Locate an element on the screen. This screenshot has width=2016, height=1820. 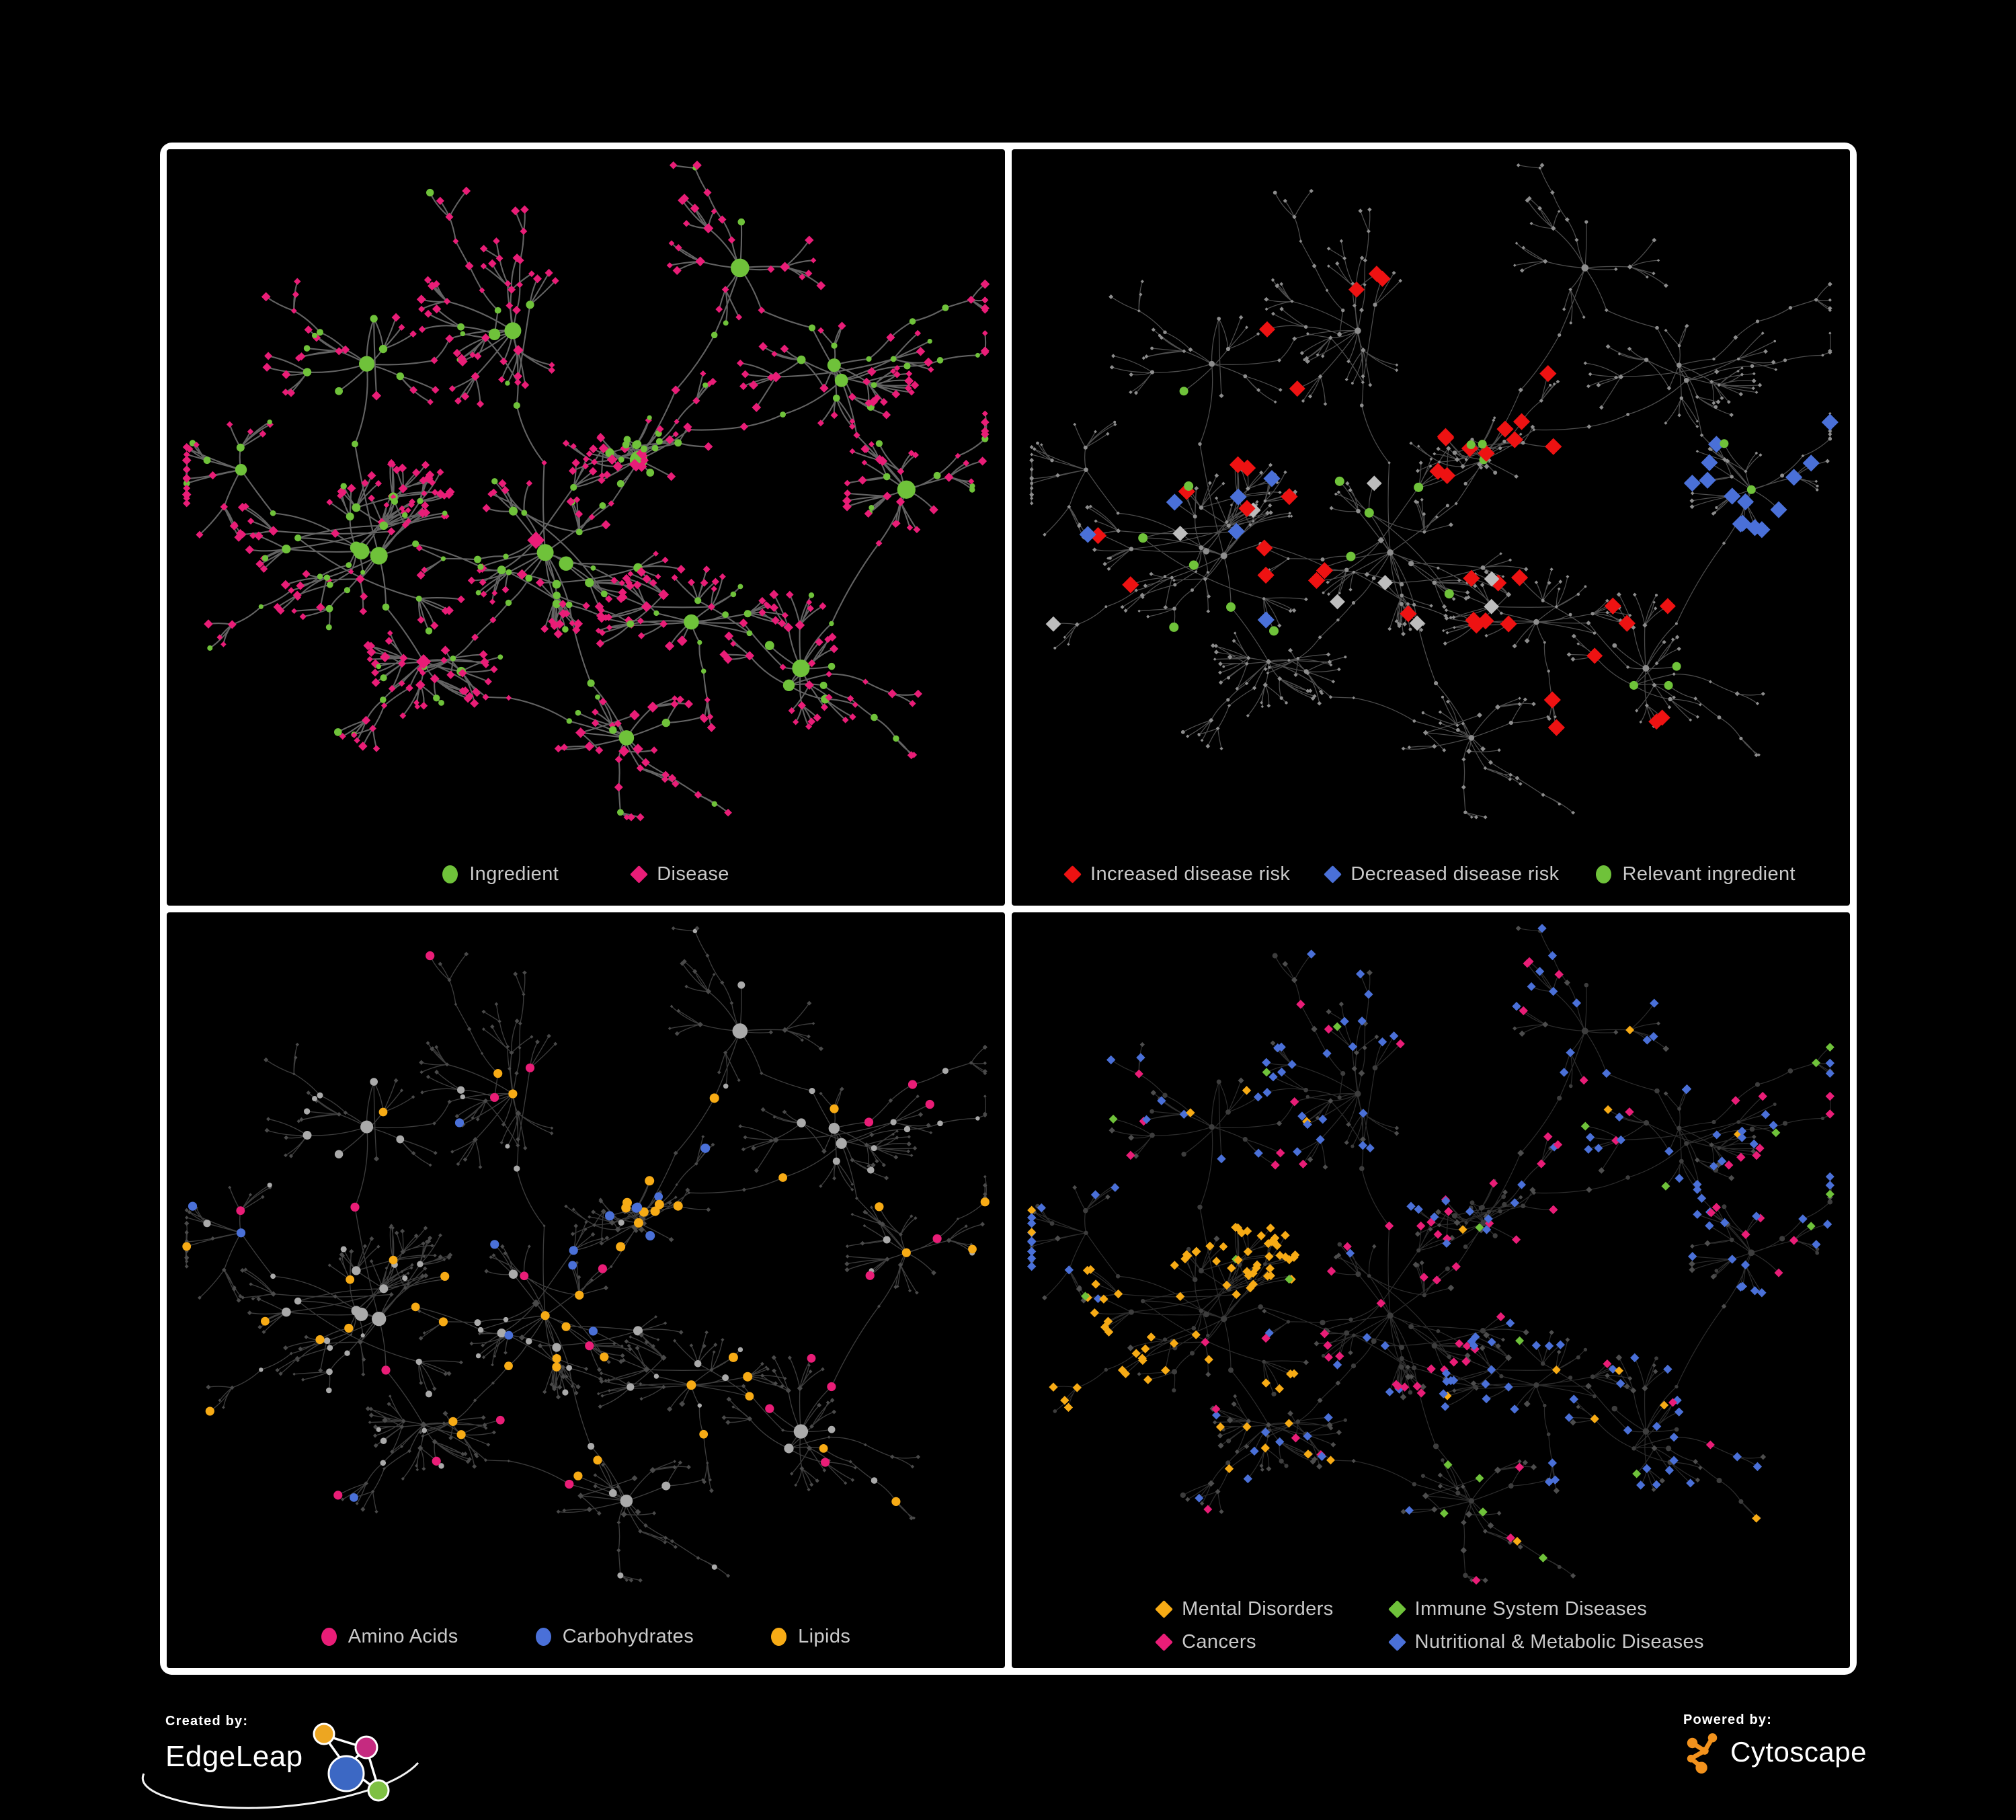
legend-item: Decreased disease risk is located at coordinates (1442, 874).